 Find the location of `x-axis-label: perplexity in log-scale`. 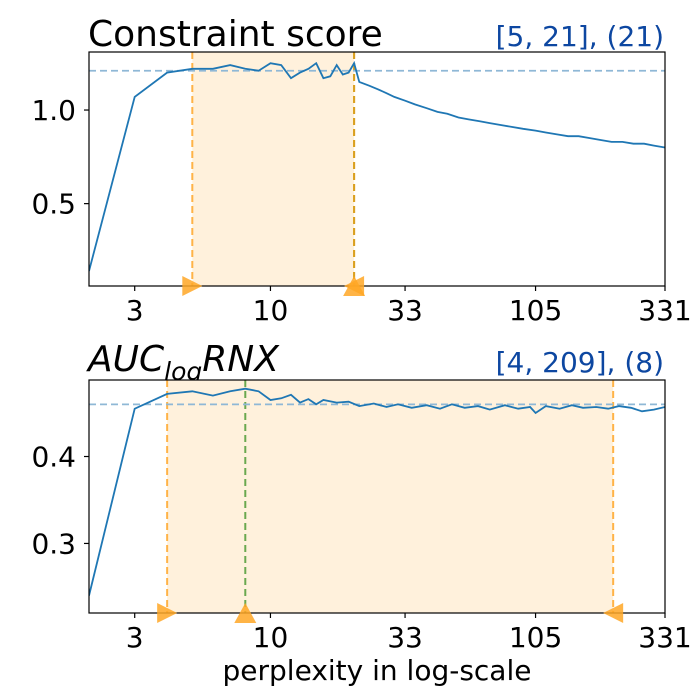

x-axis-label: perplexity in log-scale is located at coordinates (377, 670).